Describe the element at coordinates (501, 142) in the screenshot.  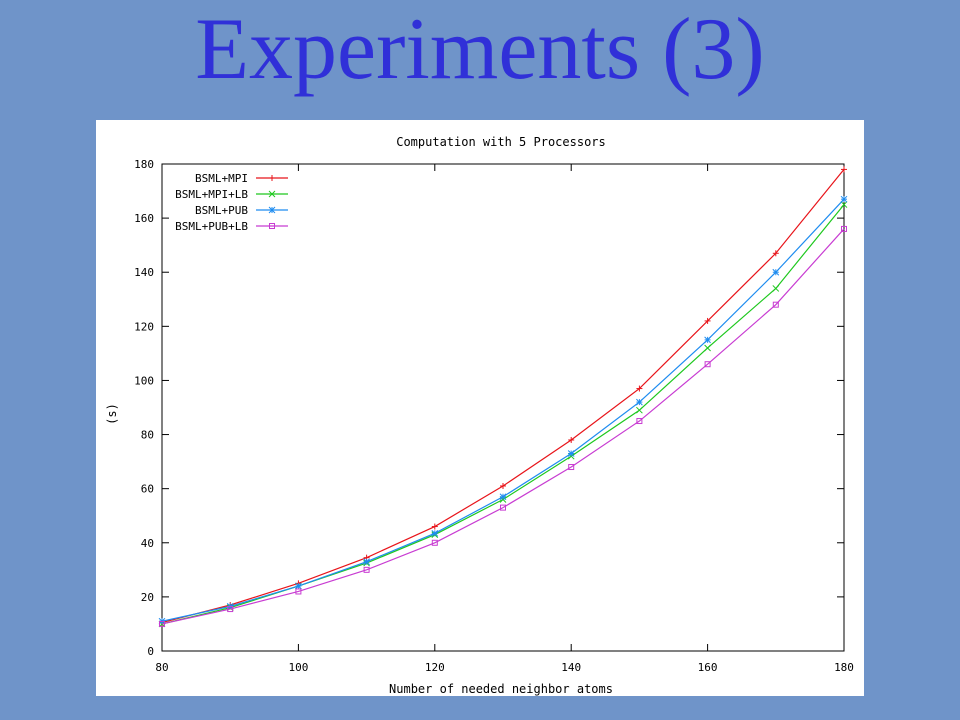
I see `chart-title: Computation with 5 Processors` at that location.